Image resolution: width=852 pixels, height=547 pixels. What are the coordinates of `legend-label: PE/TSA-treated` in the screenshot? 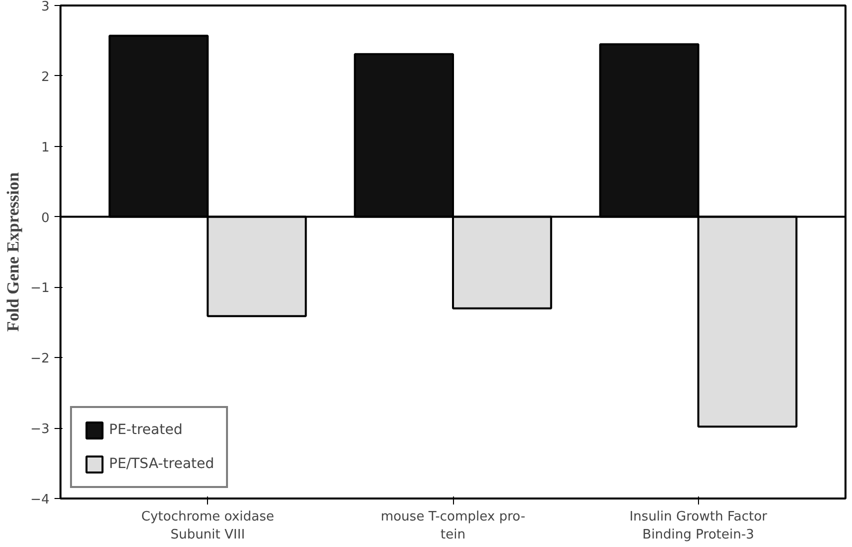 It's located at (161, 464).